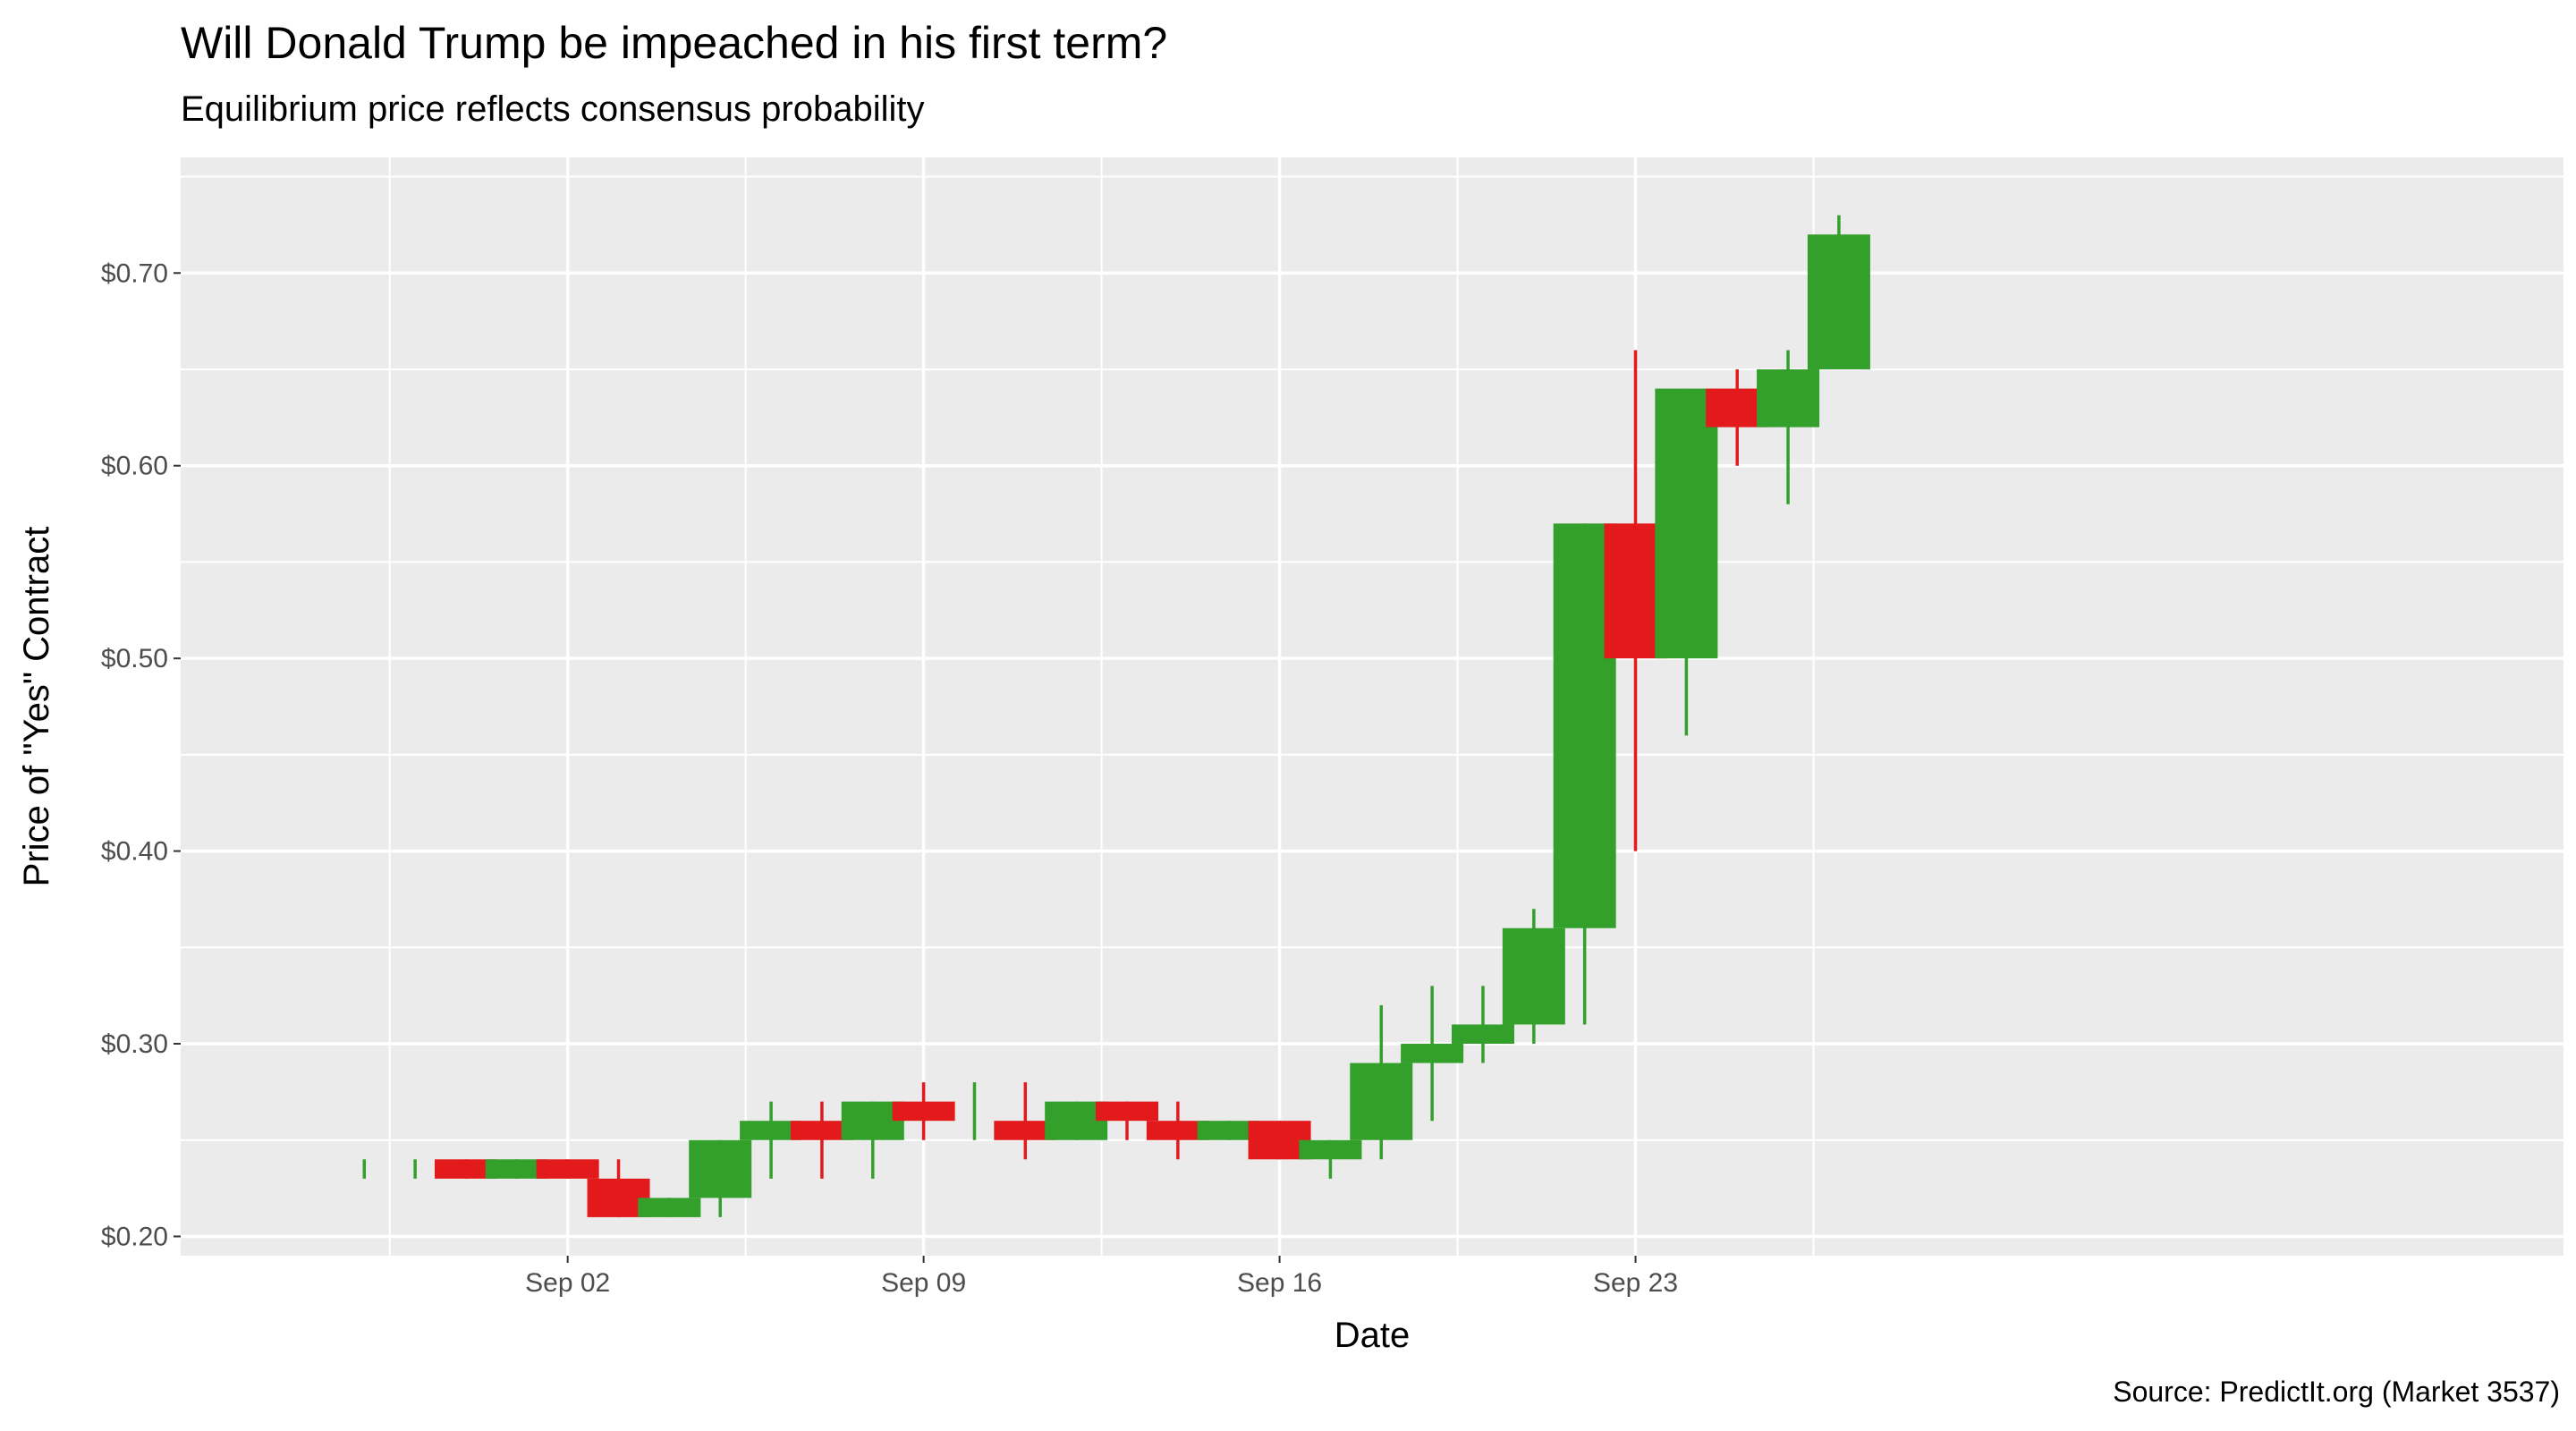 The height and width of the screenshot is (1431, 2576). What do you see at coordinates (134, 466) in the screenshot?
I see `y-tick-label: $0.60` at bounding box center [134, 466].